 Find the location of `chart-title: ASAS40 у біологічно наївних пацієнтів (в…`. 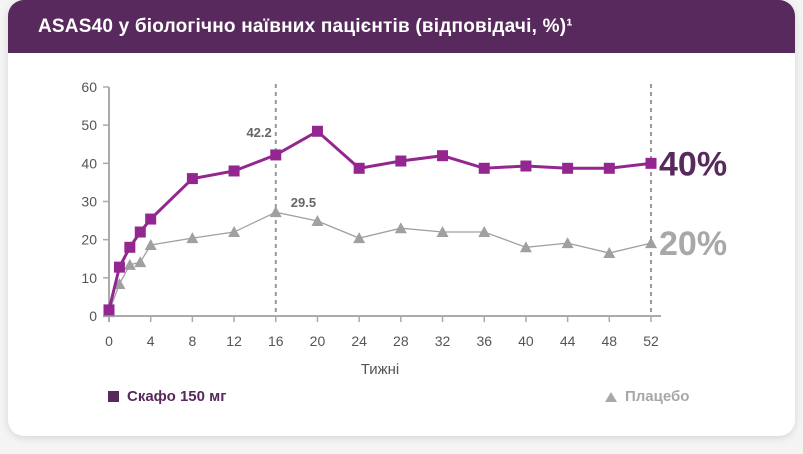

chart-title: ASAS40 у біологічно наївних пацієнтів (в… is located at coordinates (401, 26).